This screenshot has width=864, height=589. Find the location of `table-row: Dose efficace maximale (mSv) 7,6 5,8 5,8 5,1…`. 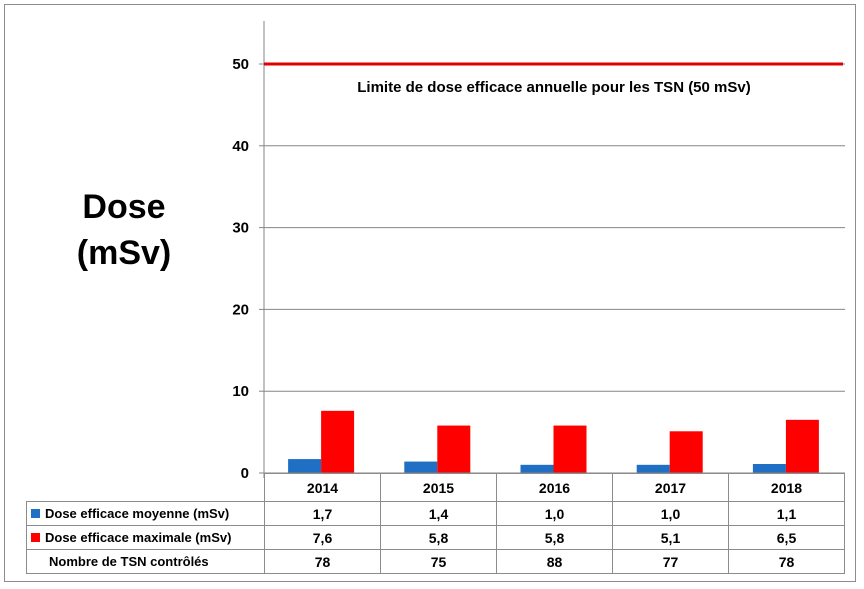

table-row: Dose efficace maximale (mSv) 7,6 5,8 5,8 5,1… is located at coordinates (435, 537).